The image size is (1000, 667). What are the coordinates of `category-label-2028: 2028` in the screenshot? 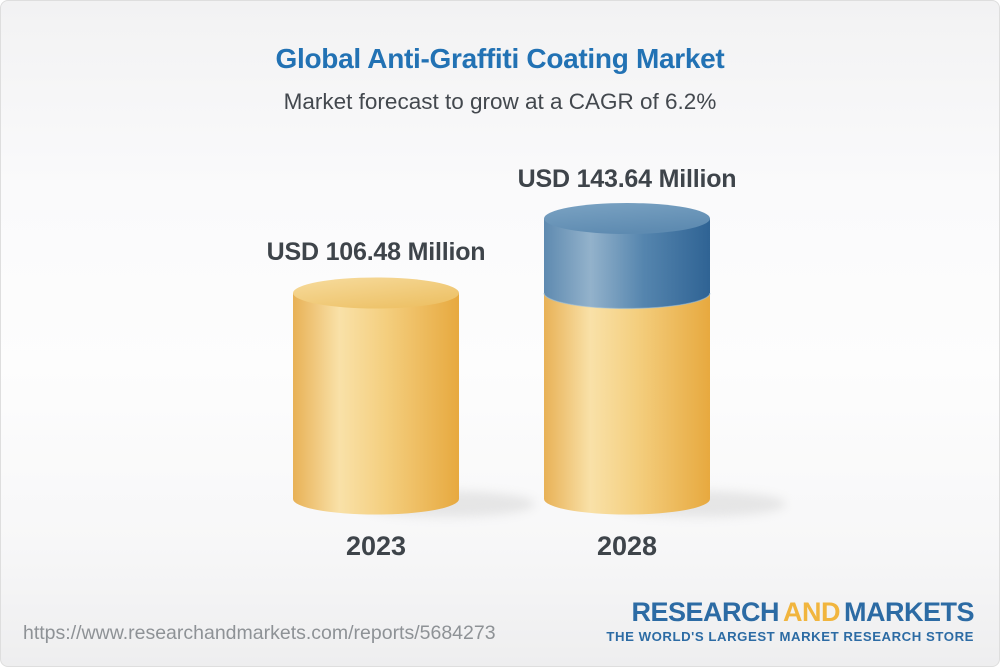 It's located at (627, 546).